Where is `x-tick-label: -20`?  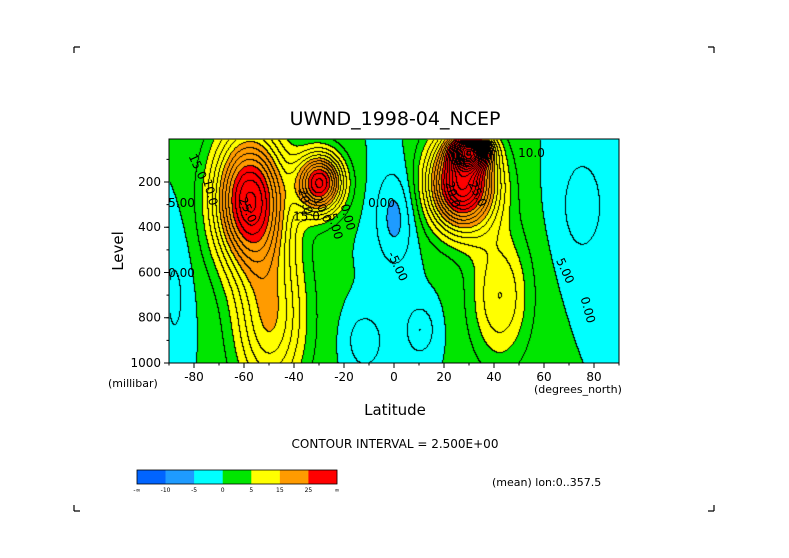 x-tick-label: -20 is located at coordinates (344, 377).